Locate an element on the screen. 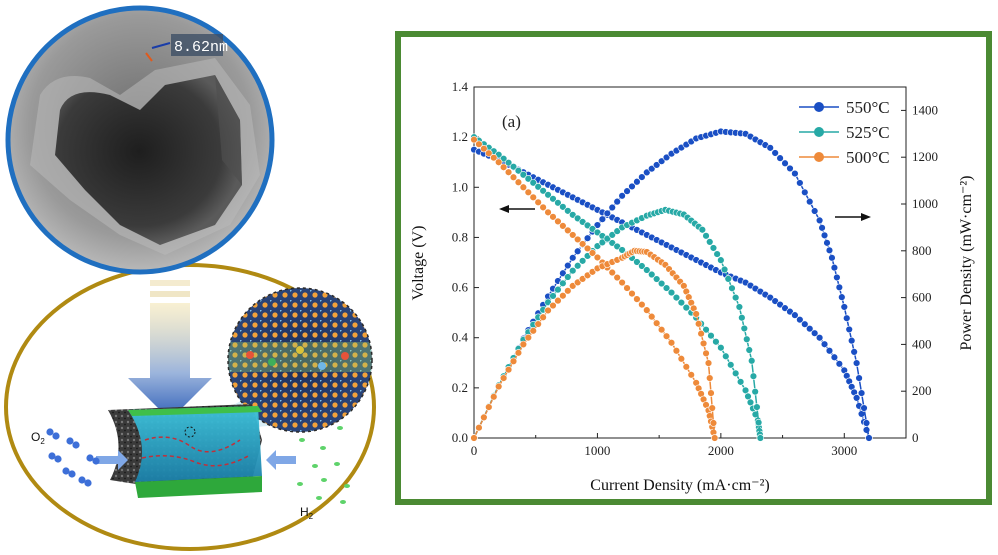  series-500°C is located at coordinates (594, 288).